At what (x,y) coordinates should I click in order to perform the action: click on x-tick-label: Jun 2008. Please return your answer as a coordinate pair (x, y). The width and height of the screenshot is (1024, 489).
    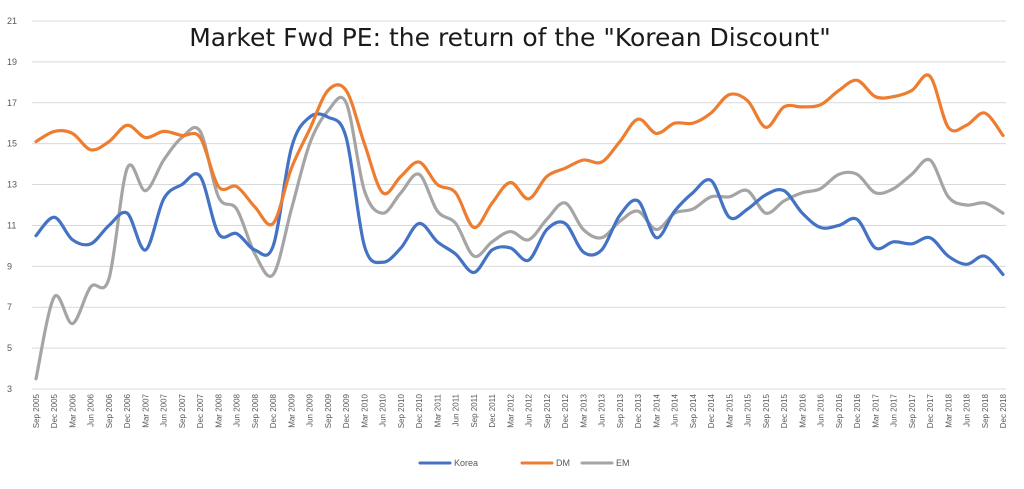
    Looking at the image, I should click on (237, 409).